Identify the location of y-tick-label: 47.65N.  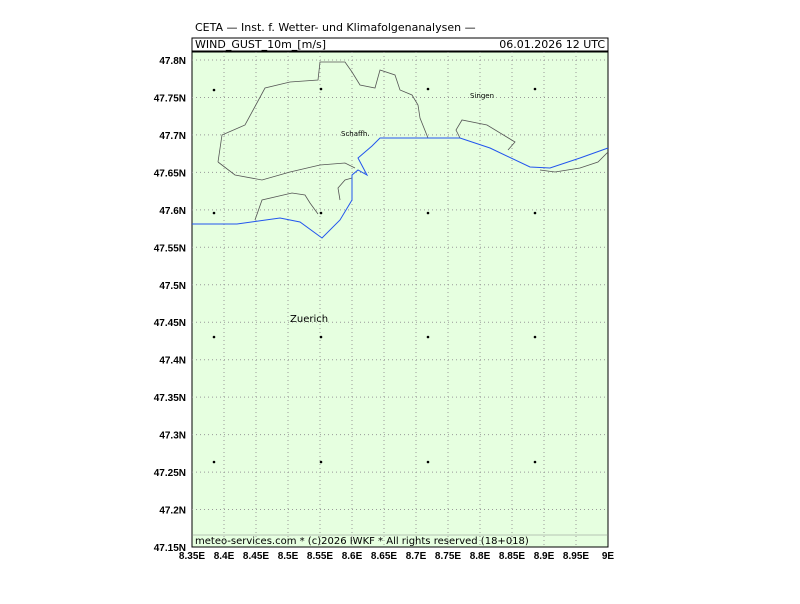
(170, 173).